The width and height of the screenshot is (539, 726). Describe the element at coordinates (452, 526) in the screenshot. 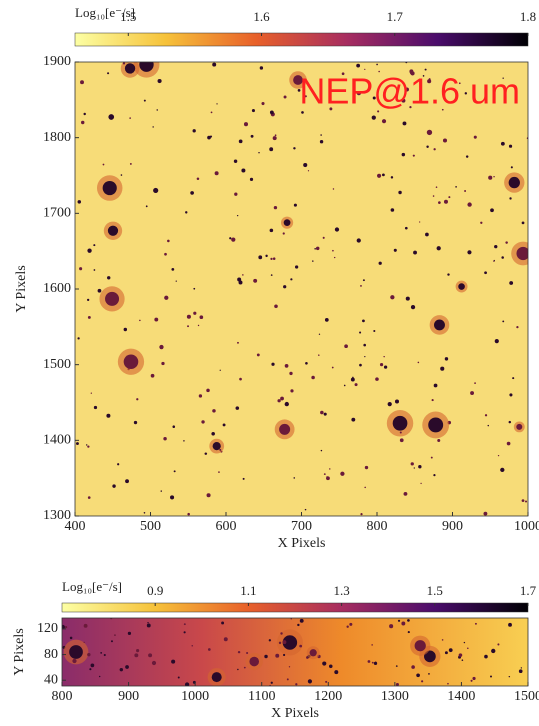

I see `x-tick-label: 900` at that location.